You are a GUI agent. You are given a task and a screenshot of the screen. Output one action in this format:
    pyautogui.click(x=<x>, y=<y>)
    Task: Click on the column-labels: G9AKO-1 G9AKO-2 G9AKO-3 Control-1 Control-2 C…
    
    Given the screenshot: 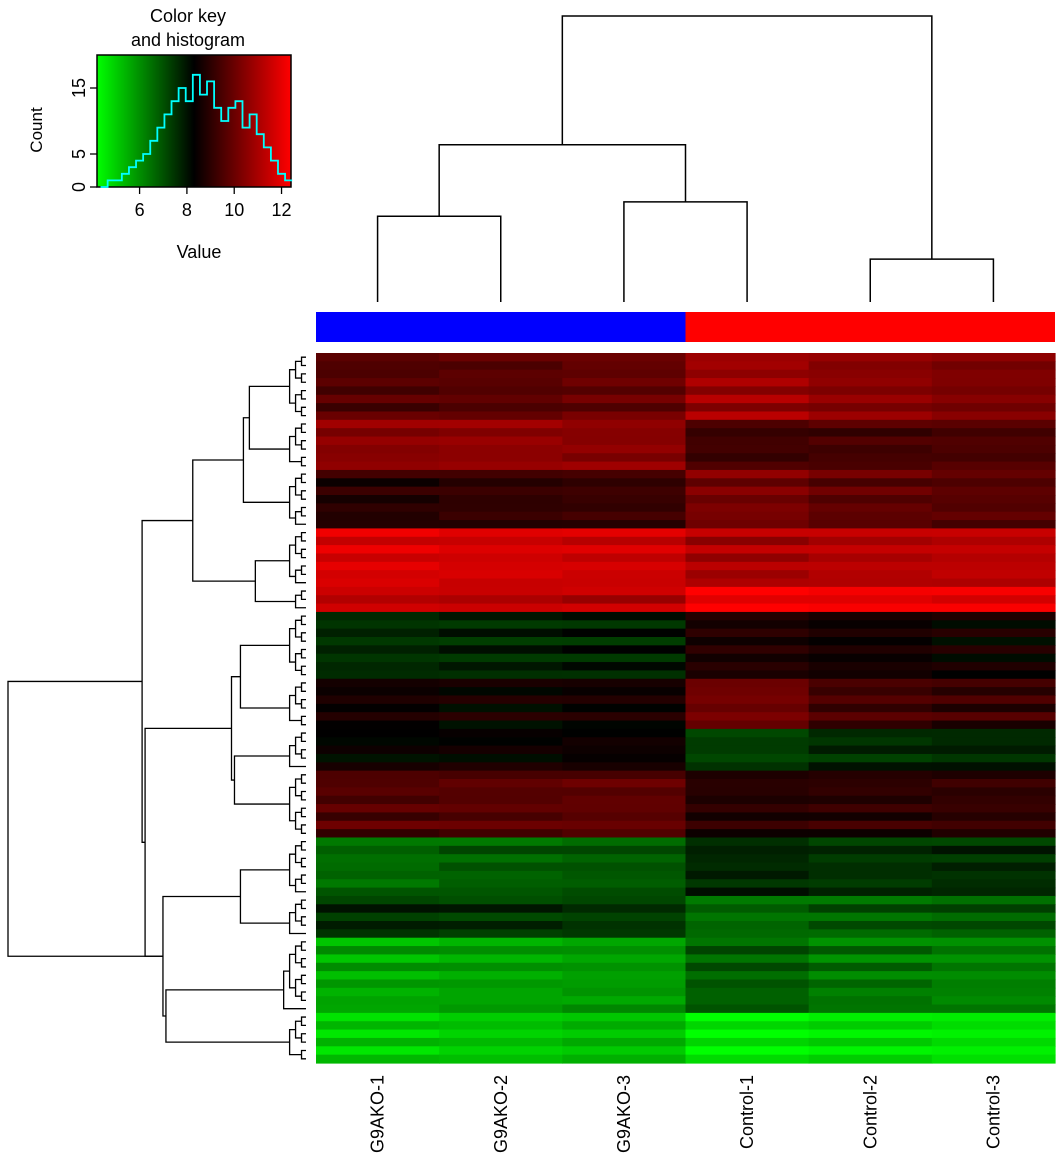 What is the action you would take?
    pyautogui.click(x=686, y=1114)
    